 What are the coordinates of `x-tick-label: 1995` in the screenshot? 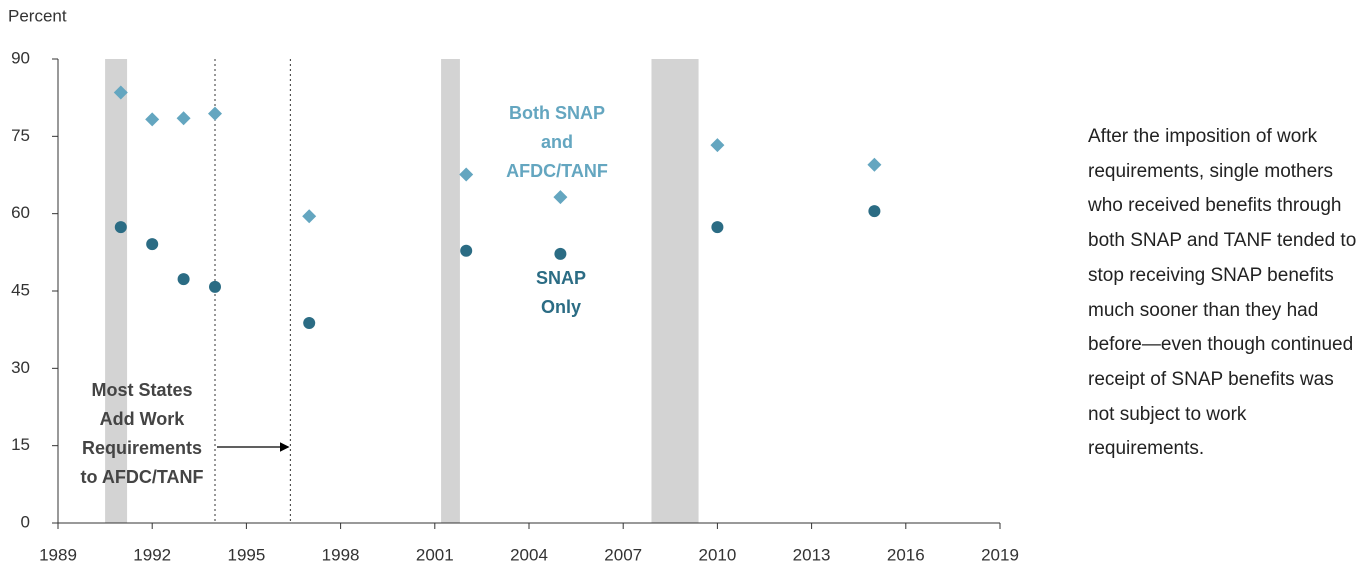 It's located at (246, 554).